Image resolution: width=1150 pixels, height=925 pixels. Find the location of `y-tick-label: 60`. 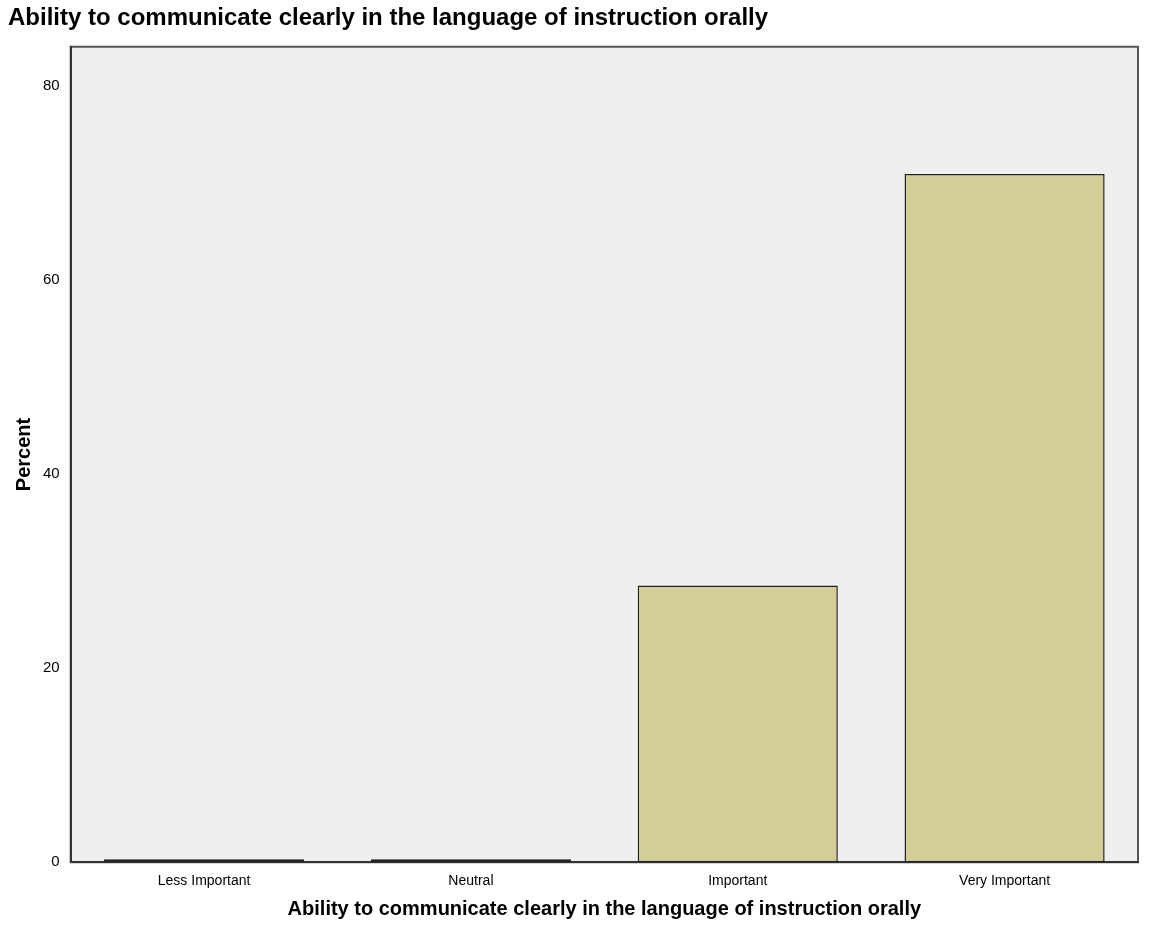

y-tick-label: 60 is located at coordinates (51, 278).